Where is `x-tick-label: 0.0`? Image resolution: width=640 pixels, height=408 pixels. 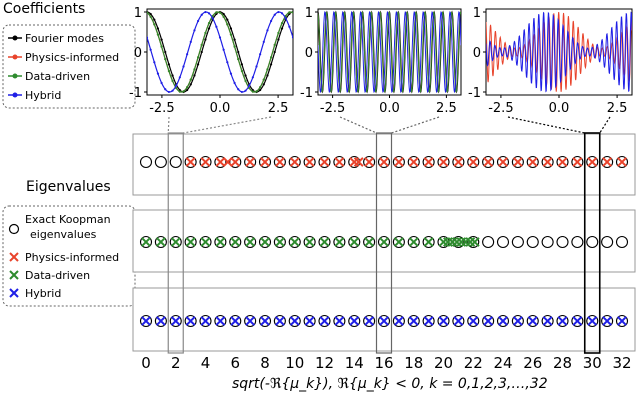
x-tick-label: 0.0 is located at coordinates (559, 108).